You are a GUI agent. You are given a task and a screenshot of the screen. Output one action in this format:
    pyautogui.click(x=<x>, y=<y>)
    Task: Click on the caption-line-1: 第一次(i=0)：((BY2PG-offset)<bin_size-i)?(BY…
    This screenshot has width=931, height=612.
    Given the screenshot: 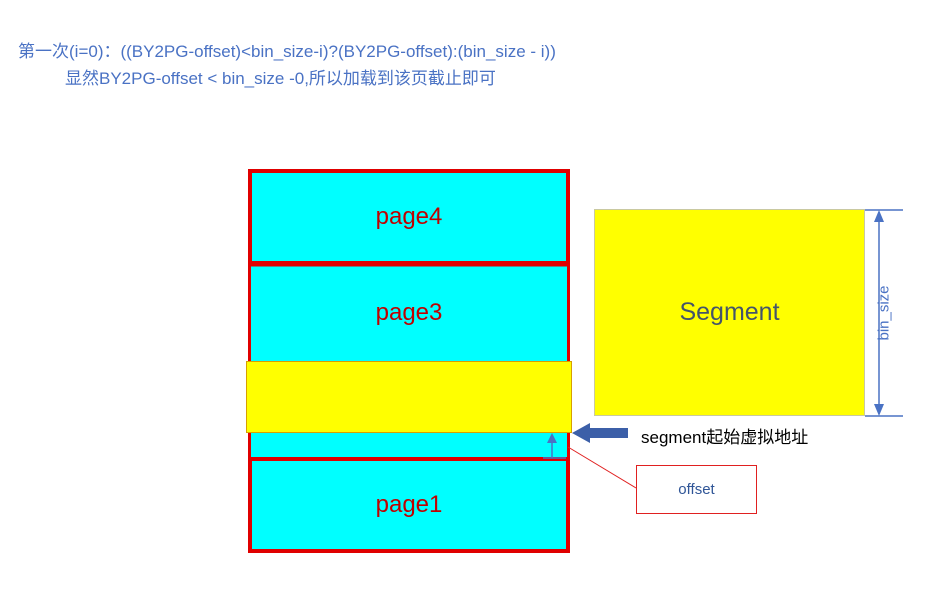 What is the action you would take?
    pyautogui.click(x=287, y=51)
    